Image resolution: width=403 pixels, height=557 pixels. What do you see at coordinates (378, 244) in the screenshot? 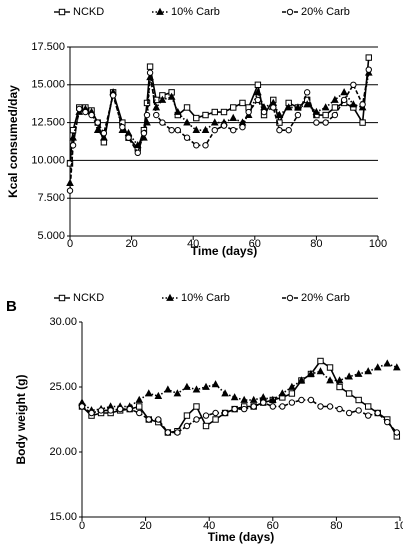
I see `x-tick-label: 100` at bounding box center [378, 244].